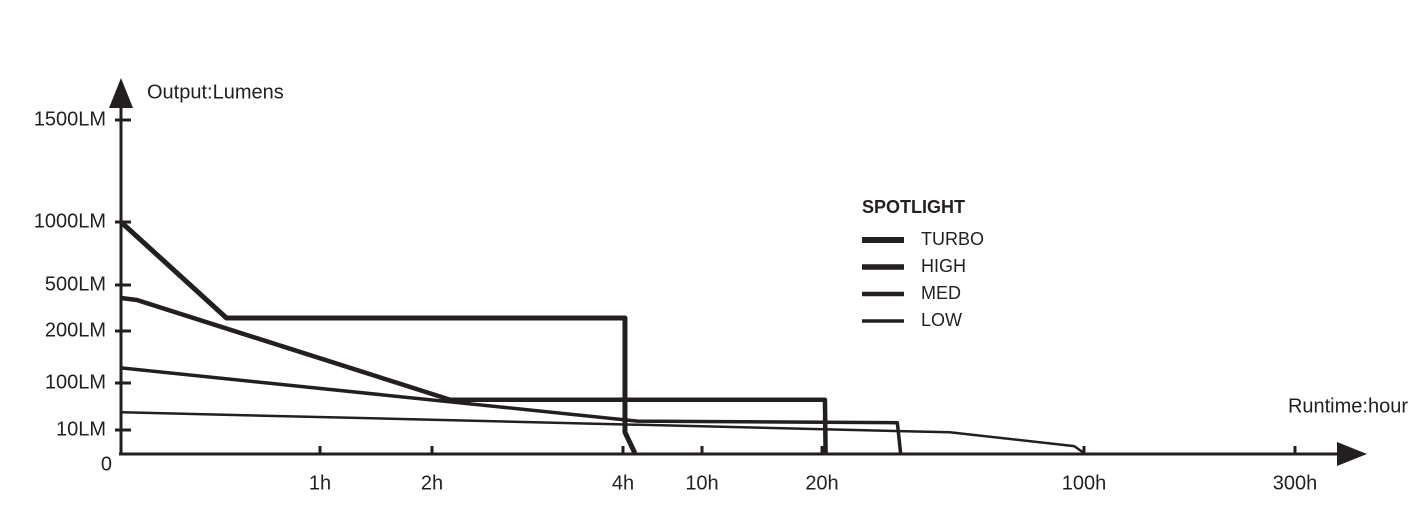 The image size is (1421, 509). What do you see at coordinates (106, 464) in the screenshot?
I see `y-tick-label: 0` at bounding box center [106, 464].